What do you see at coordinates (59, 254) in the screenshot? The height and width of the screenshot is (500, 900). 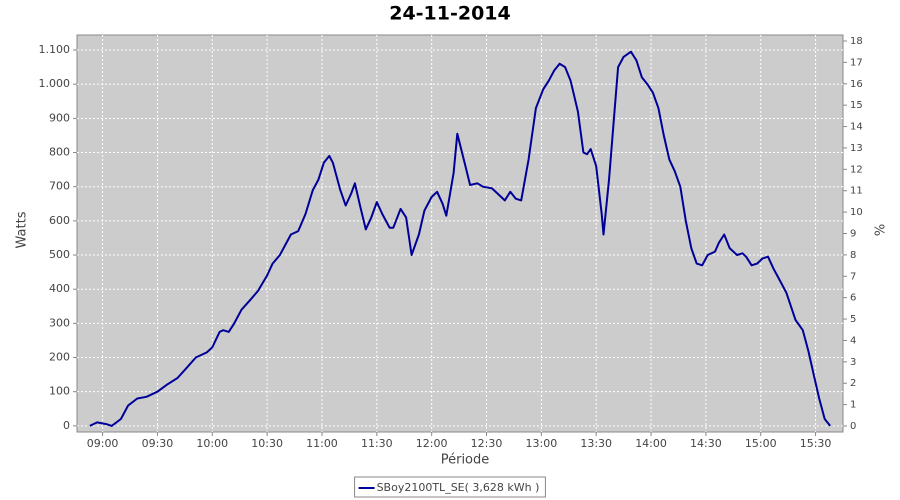 I see `y-tick-label: 500` at bounding box center [59, 254].